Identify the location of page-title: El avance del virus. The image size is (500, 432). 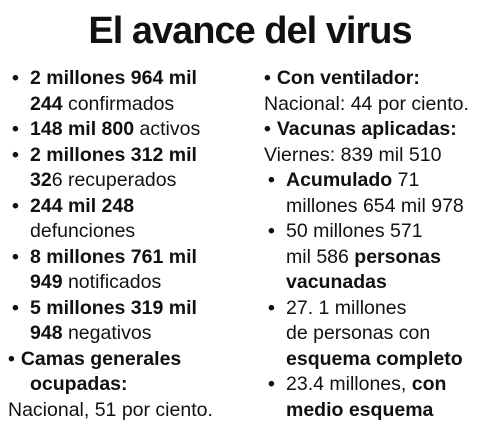
(250, 31).